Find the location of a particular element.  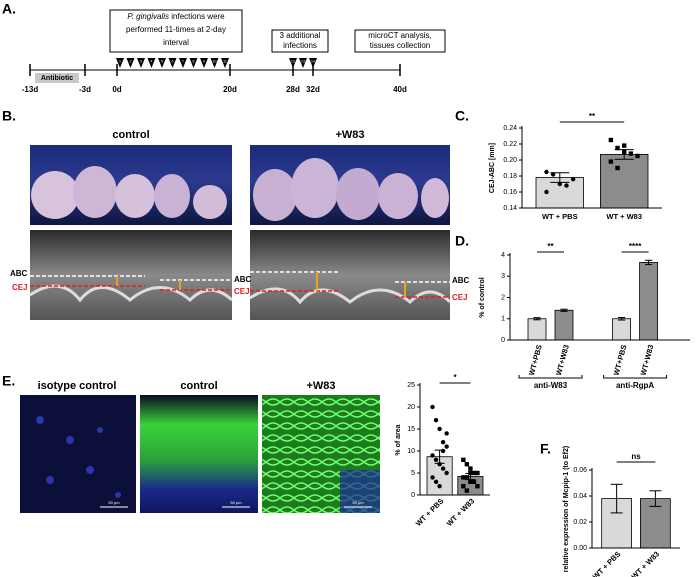

day-label: -13d is located at coordinates (30, 89).